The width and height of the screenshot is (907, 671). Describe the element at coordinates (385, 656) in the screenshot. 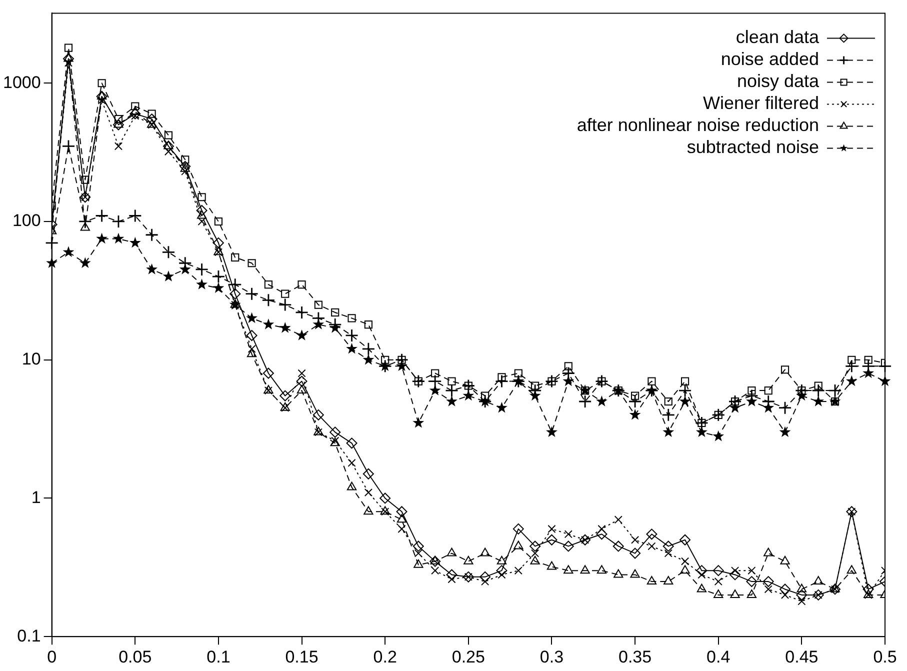

I see `x-tick-label: 0.2` at that location.